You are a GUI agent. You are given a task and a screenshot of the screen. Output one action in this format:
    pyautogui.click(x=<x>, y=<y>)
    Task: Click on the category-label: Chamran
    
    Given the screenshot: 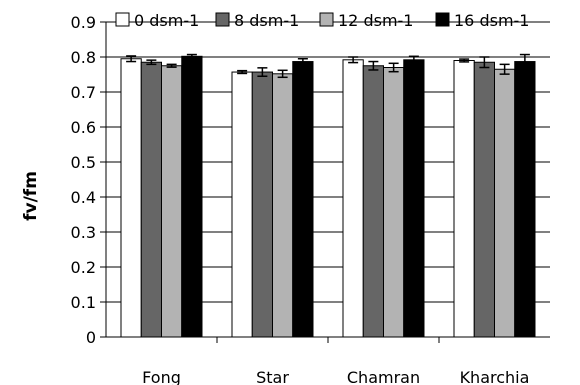 What is the action you would take?
    pyautogui.click(x=383, y=376)
    